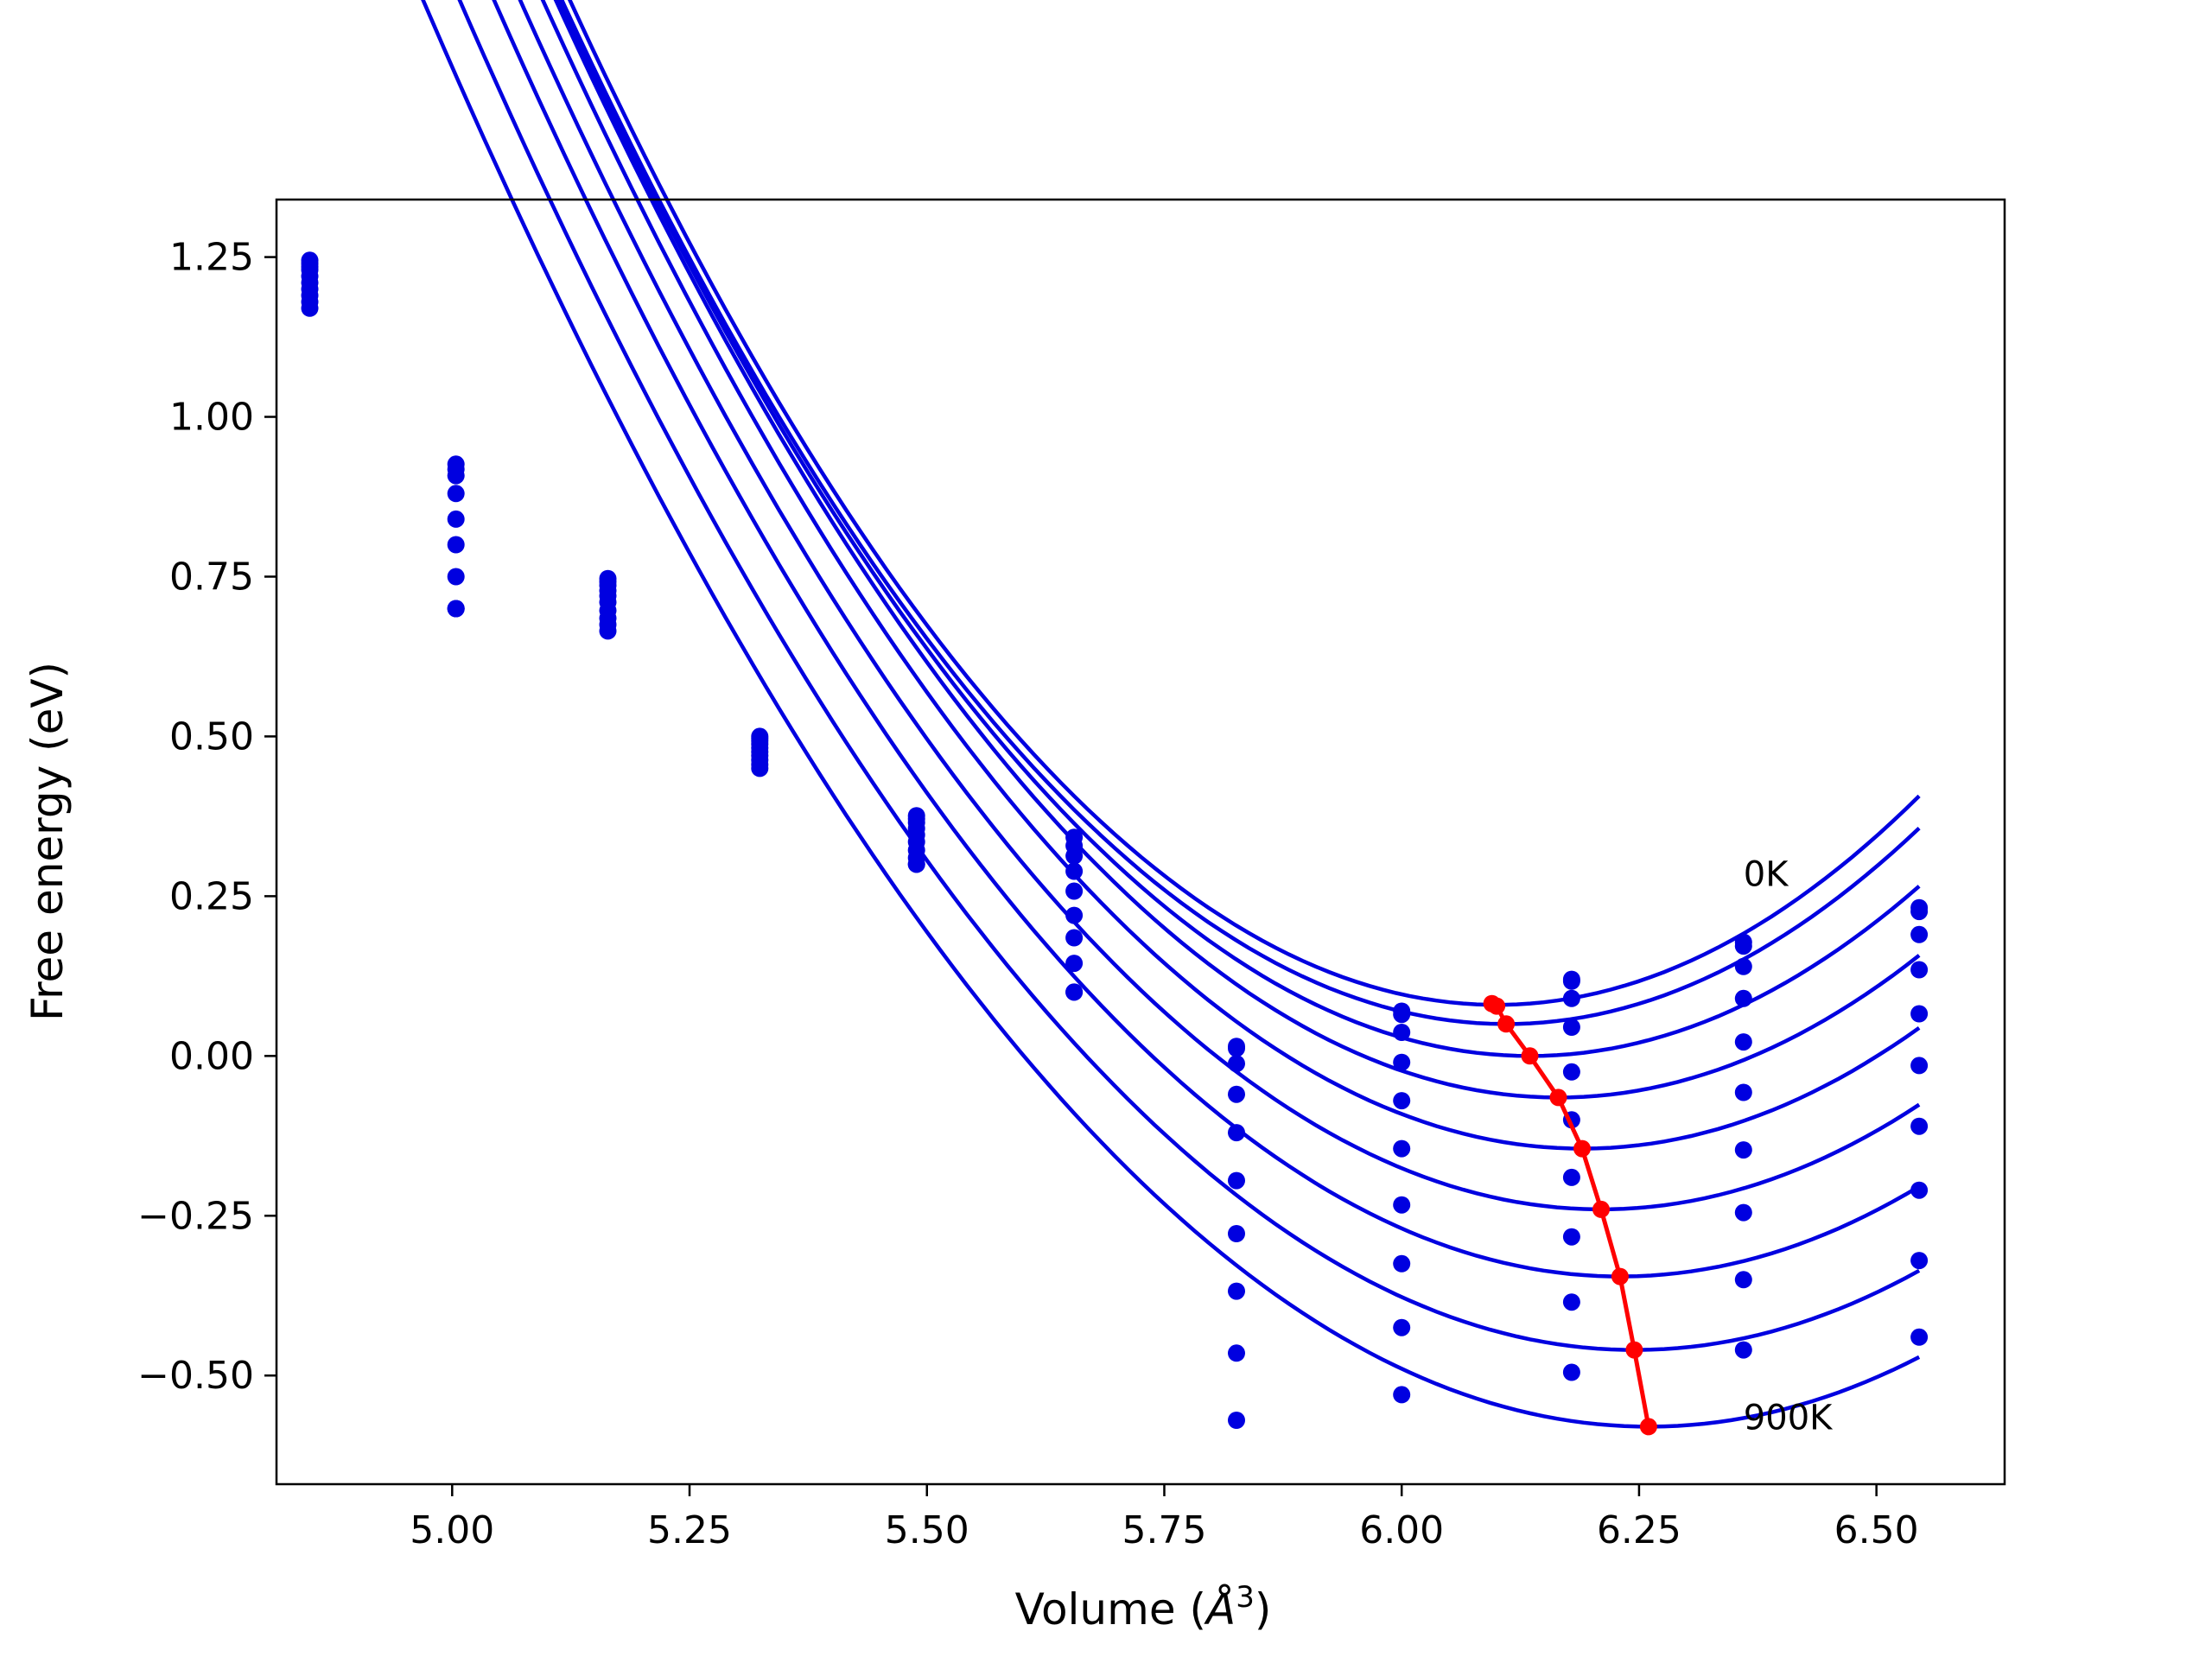 Image resolution: width=2212 pixels, height=1663 pixels. I want to click on x-axis-label: Volume (Å3), so click(1143, 1607).